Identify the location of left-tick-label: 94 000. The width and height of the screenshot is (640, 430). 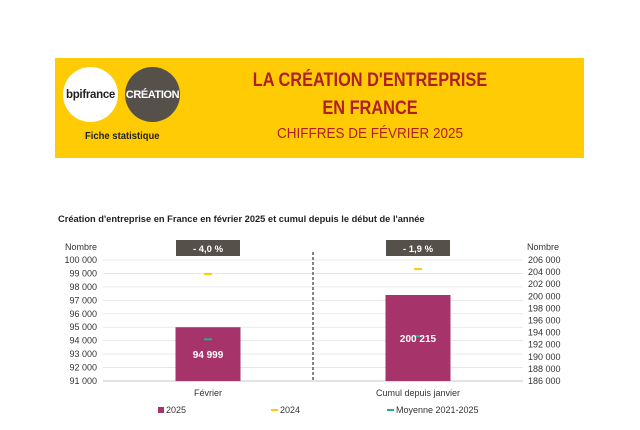
(83, 341).